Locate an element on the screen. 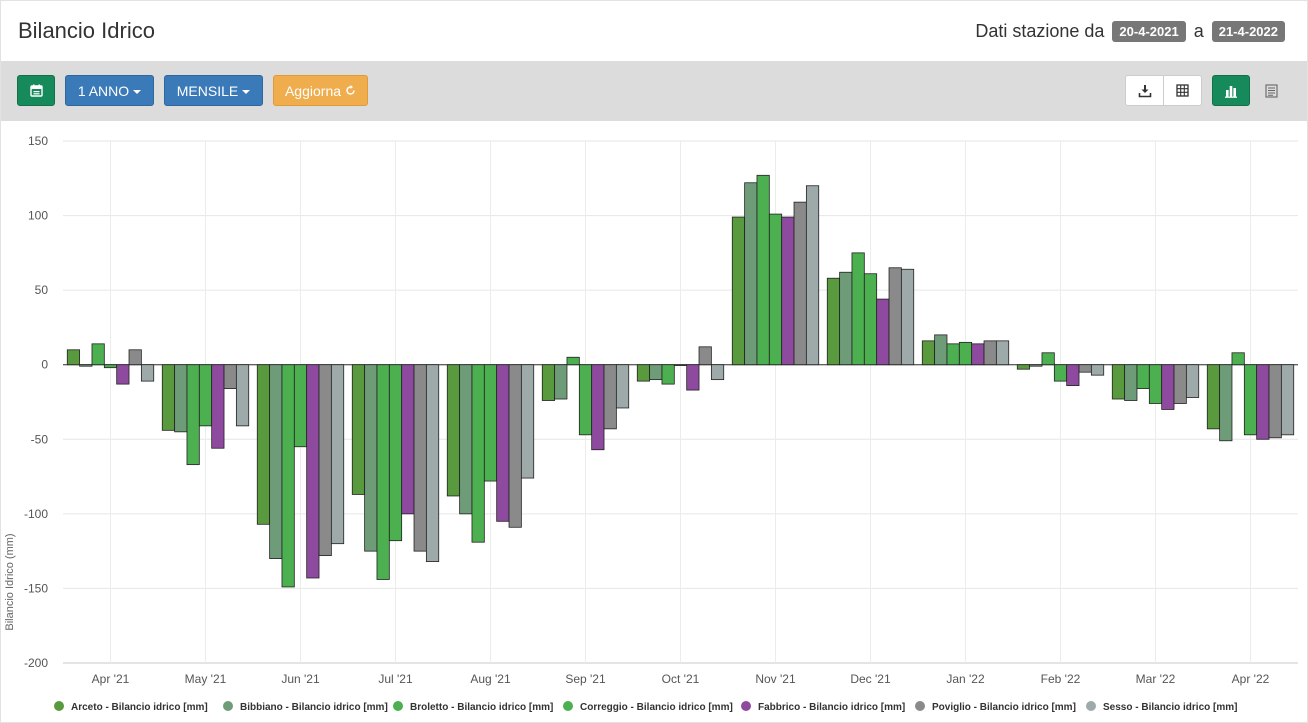 This screenshot has height=723, width=1308. period-dropdown: 1 ANNO is located at coordinates (109, 90).